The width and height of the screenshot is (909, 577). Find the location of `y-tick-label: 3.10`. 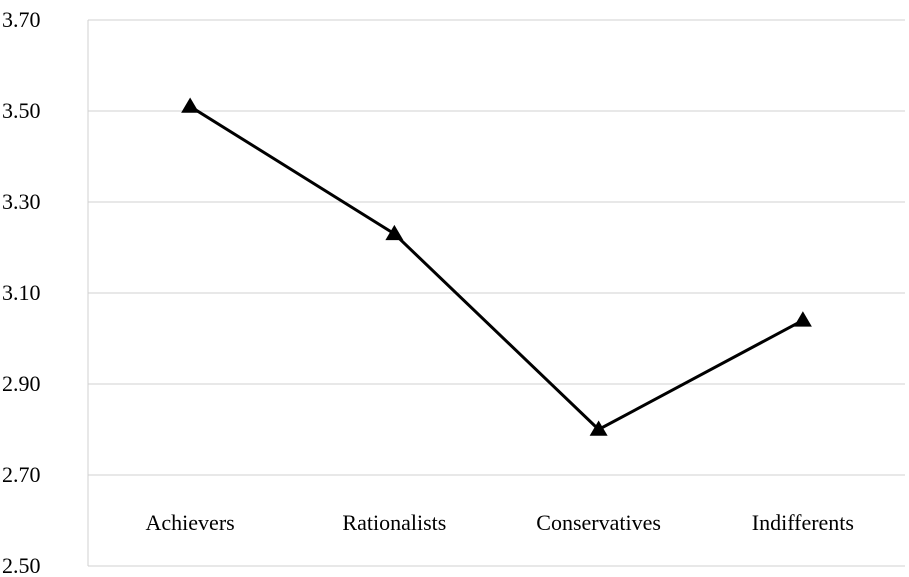

y-tick-label: 3.10 is located at coordinates (21, 292).